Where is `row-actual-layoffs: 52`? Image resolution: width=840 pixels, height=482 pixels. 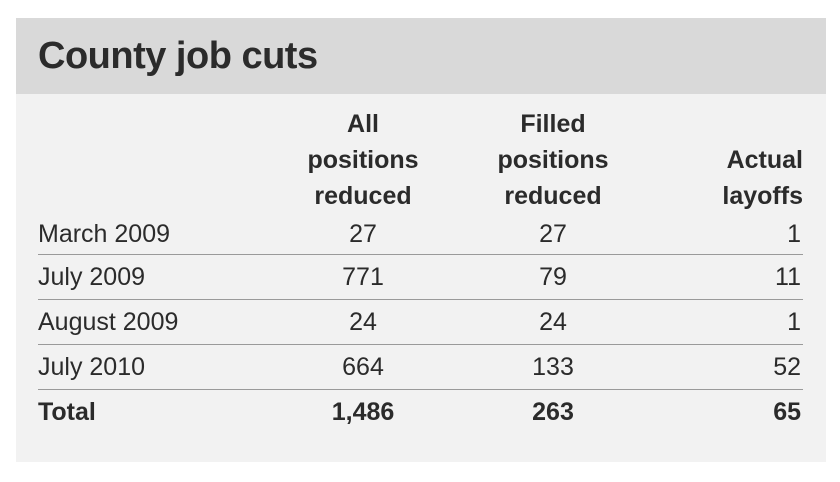 row-actual-layoffs: 52 is located at coordinates (725, 367).